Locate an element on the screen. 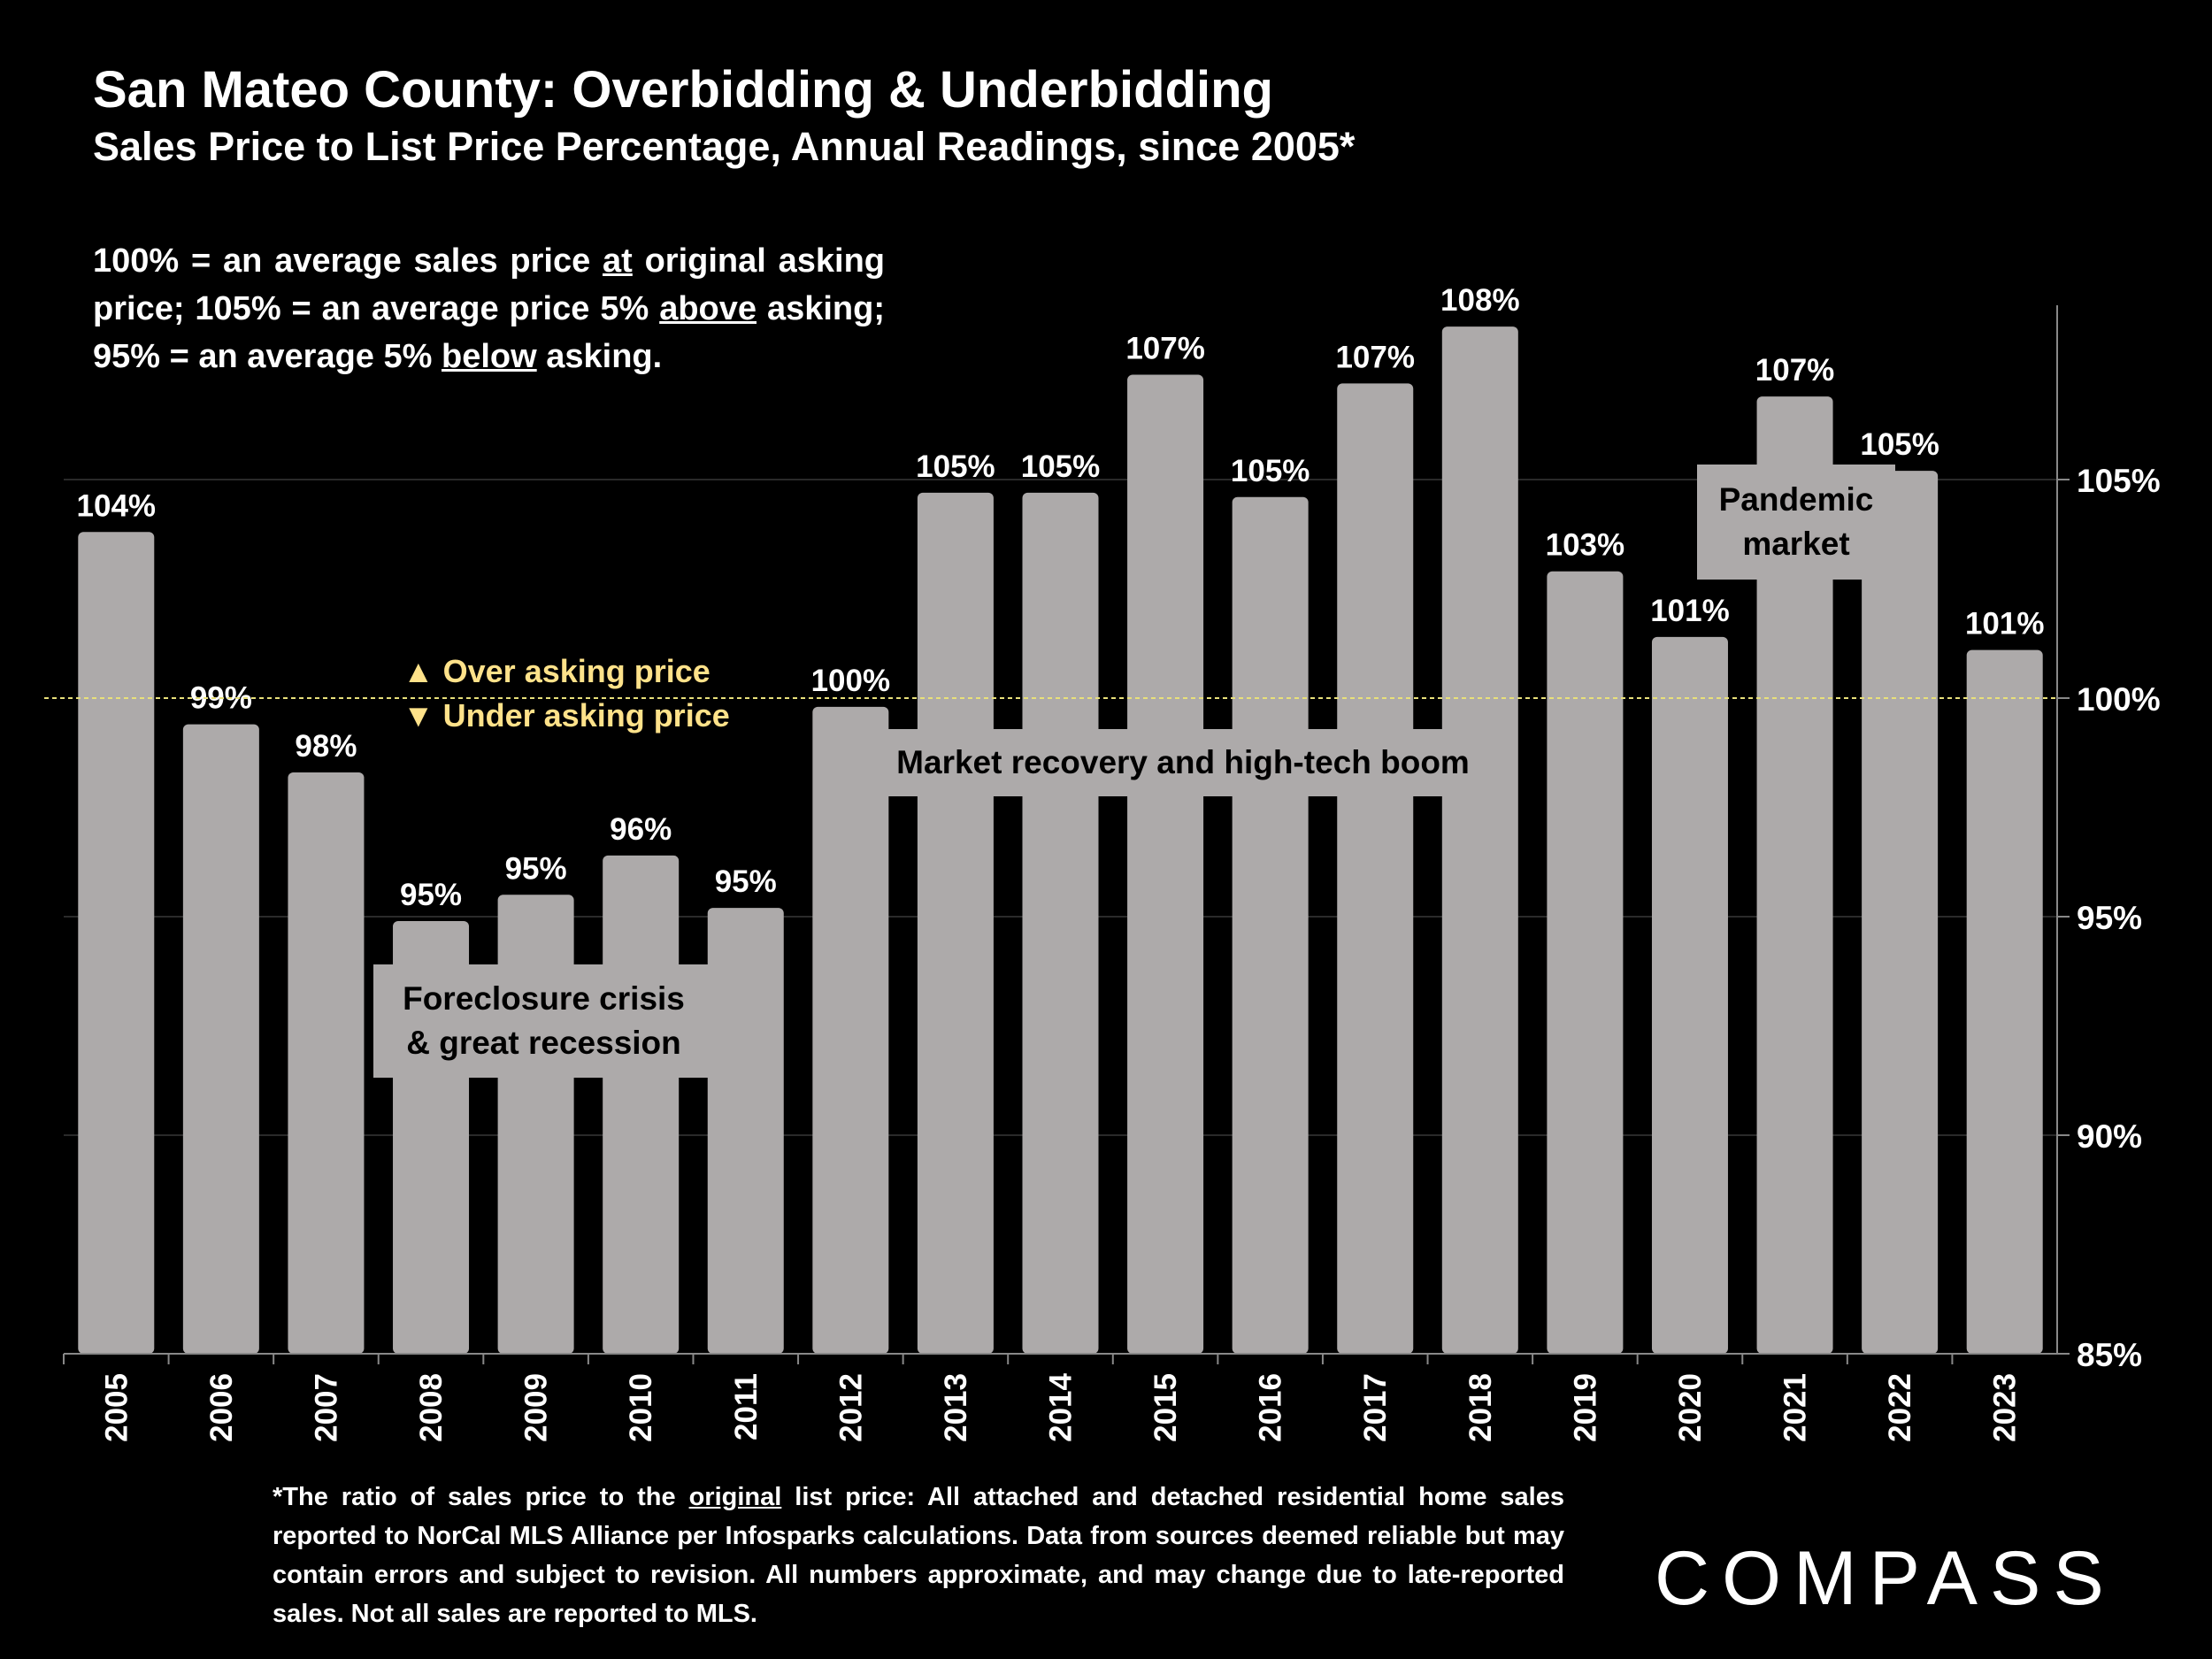 This screenshot has width=2212, height=1659. x-tick-label: 2021 is located at coordinates (1796, 1408).